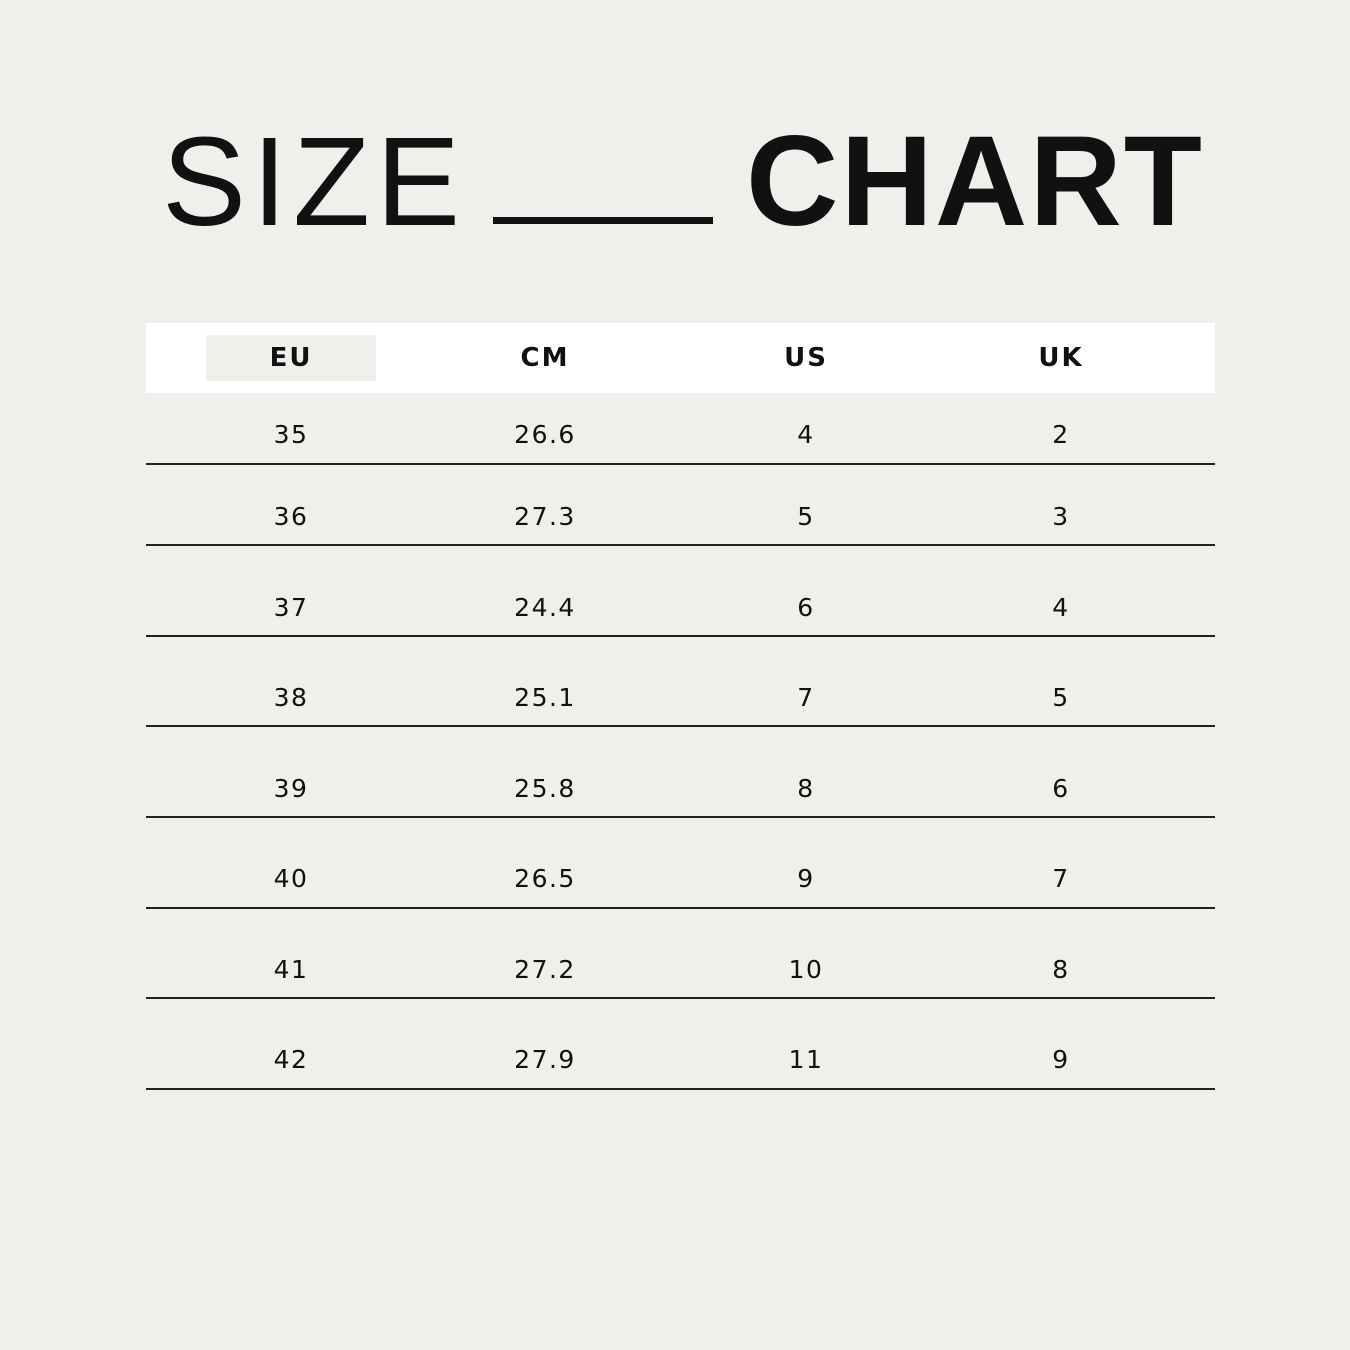 The image size is (1350, 1350). What do you see at coordinates (806, 607) in the screenshot?
I see `cell-us: 6` at bounding box center [806, 607].